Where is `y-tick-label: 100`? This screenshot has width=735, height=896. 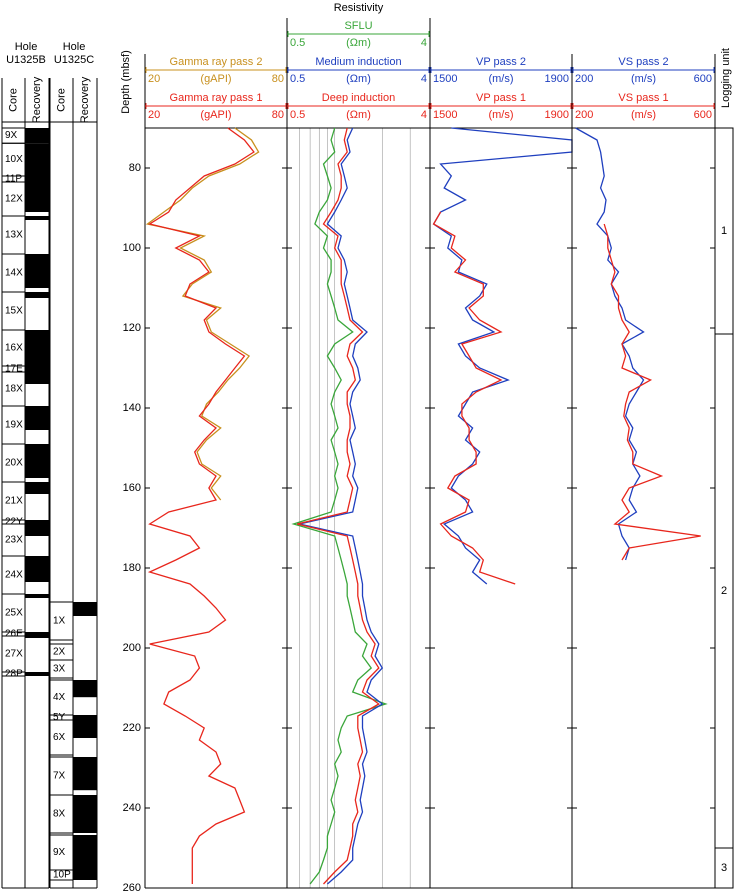 y-tick-label: 100 is located at coordinates (132, 248).